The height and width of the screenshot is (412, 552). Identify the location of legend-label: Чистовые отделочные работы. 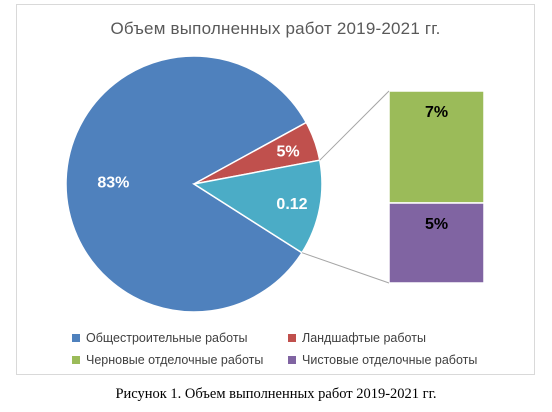
(390, 360).